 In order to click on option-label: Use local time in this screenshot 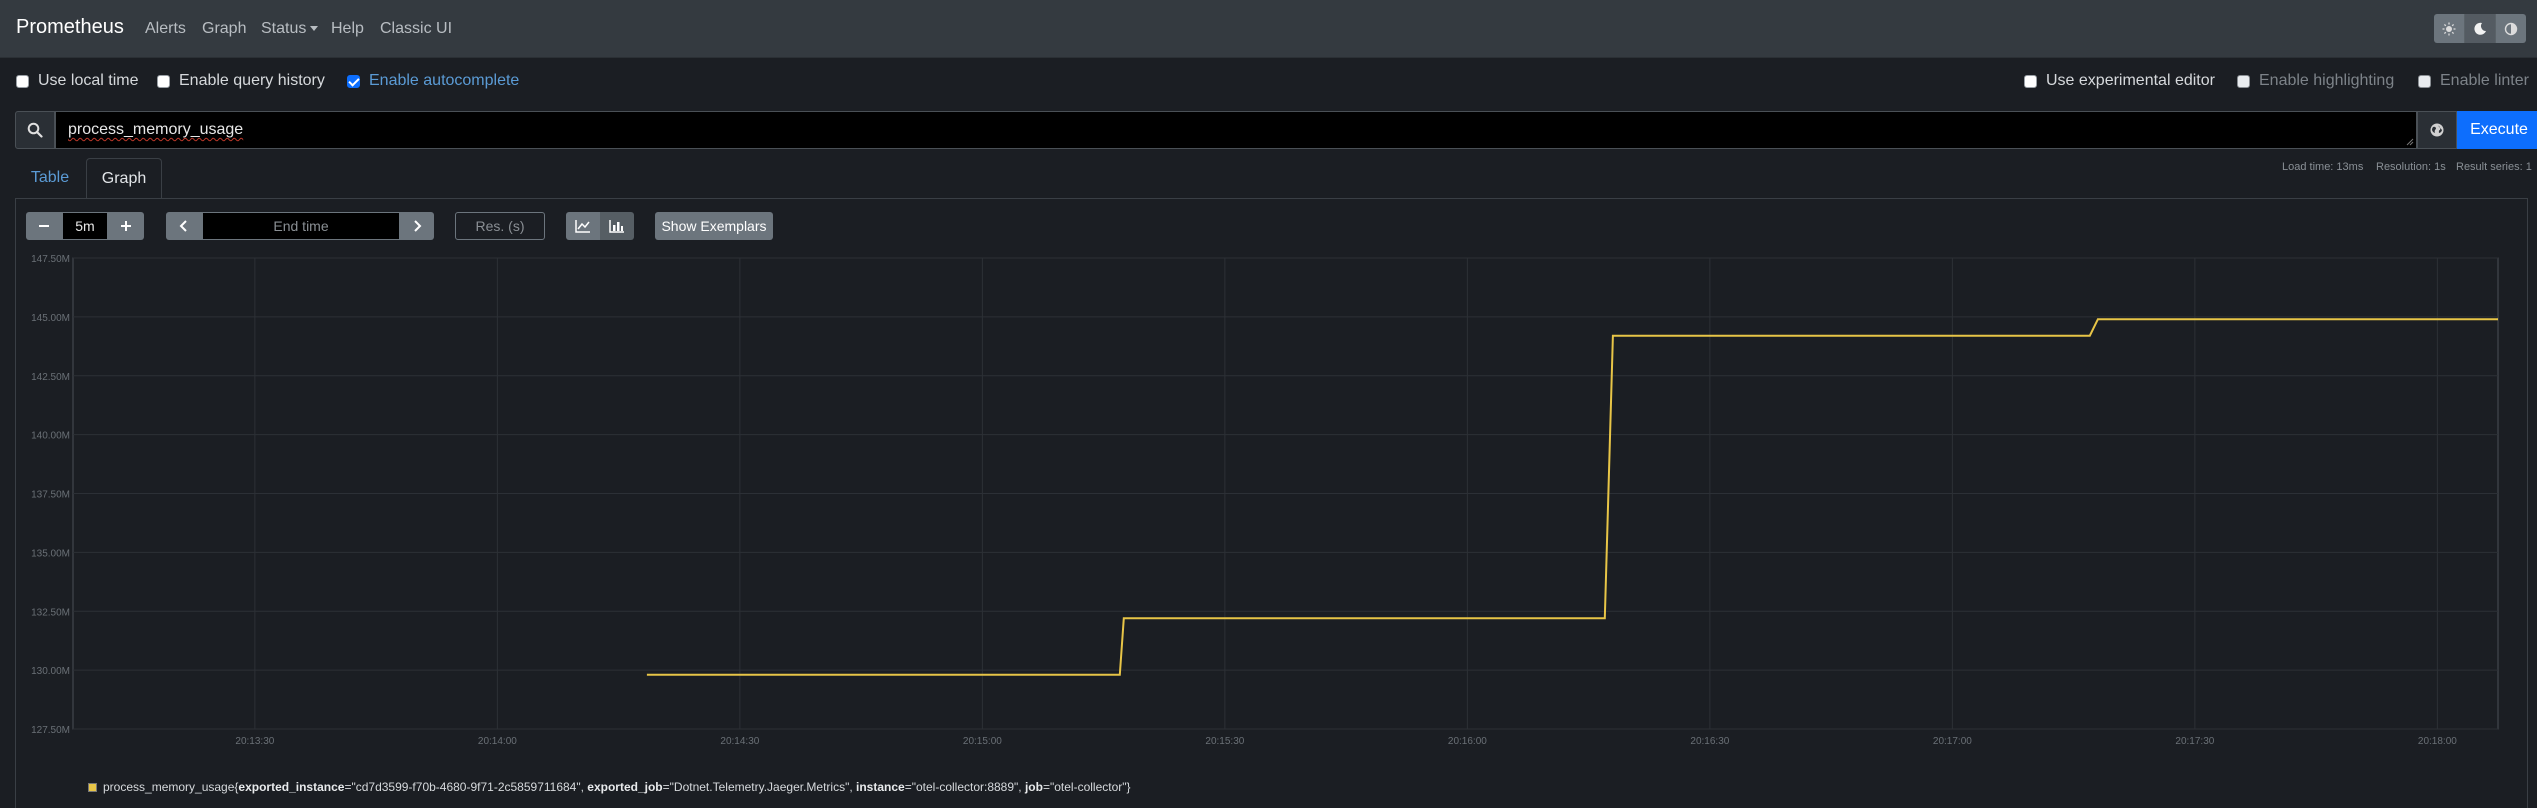, I will do `click(88, 80)`.